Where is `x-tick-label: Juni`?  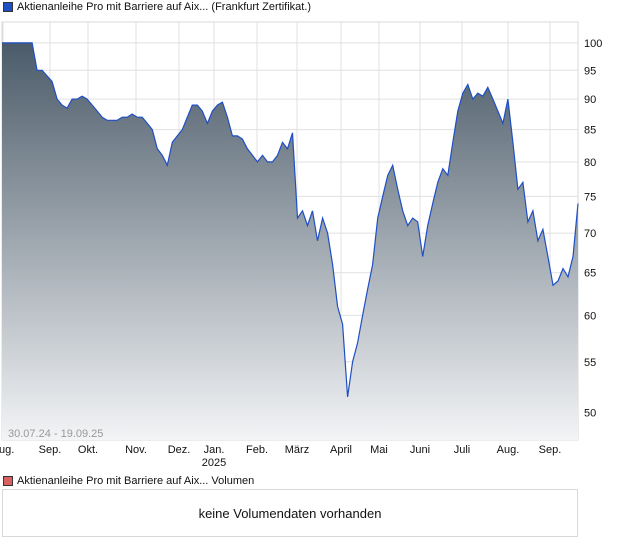
x-tick-label: Juni is located at coordinates (420, 450).